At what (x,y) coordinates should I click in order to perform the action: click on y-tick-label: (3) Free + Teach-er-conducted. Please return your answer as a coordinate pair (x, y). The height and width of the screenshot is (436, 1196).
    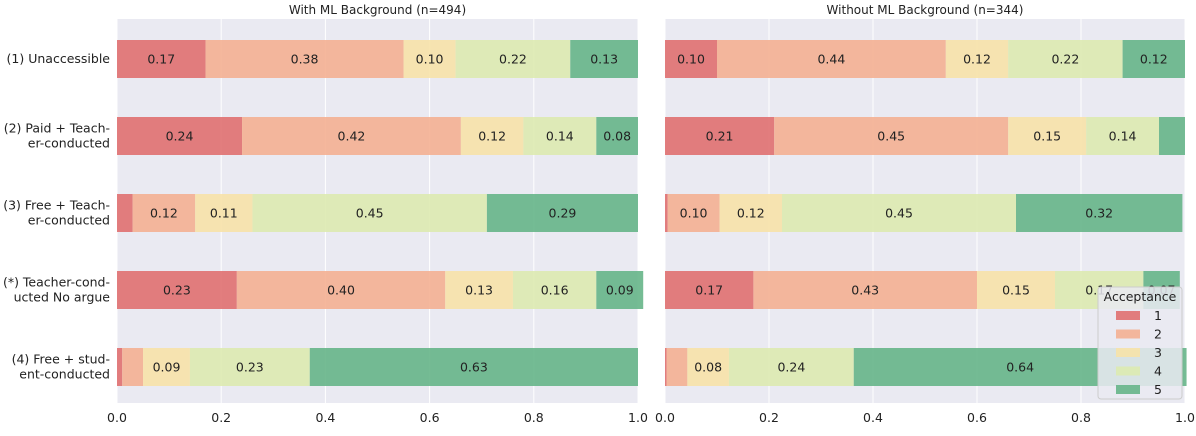
    Looking at the image, I should click on (56, 213).